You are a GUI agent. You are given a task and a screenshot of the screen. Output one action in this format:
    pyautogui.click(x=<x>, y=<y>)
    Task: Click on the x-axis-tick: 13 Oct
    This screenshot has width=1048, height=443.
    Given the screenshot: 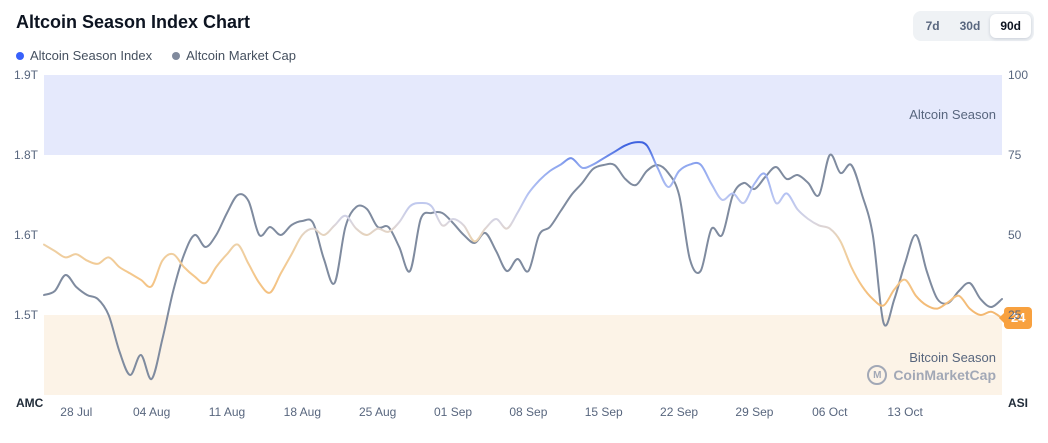 What is the action you would take?
    pyautogui.click(x=905, y=412)
    